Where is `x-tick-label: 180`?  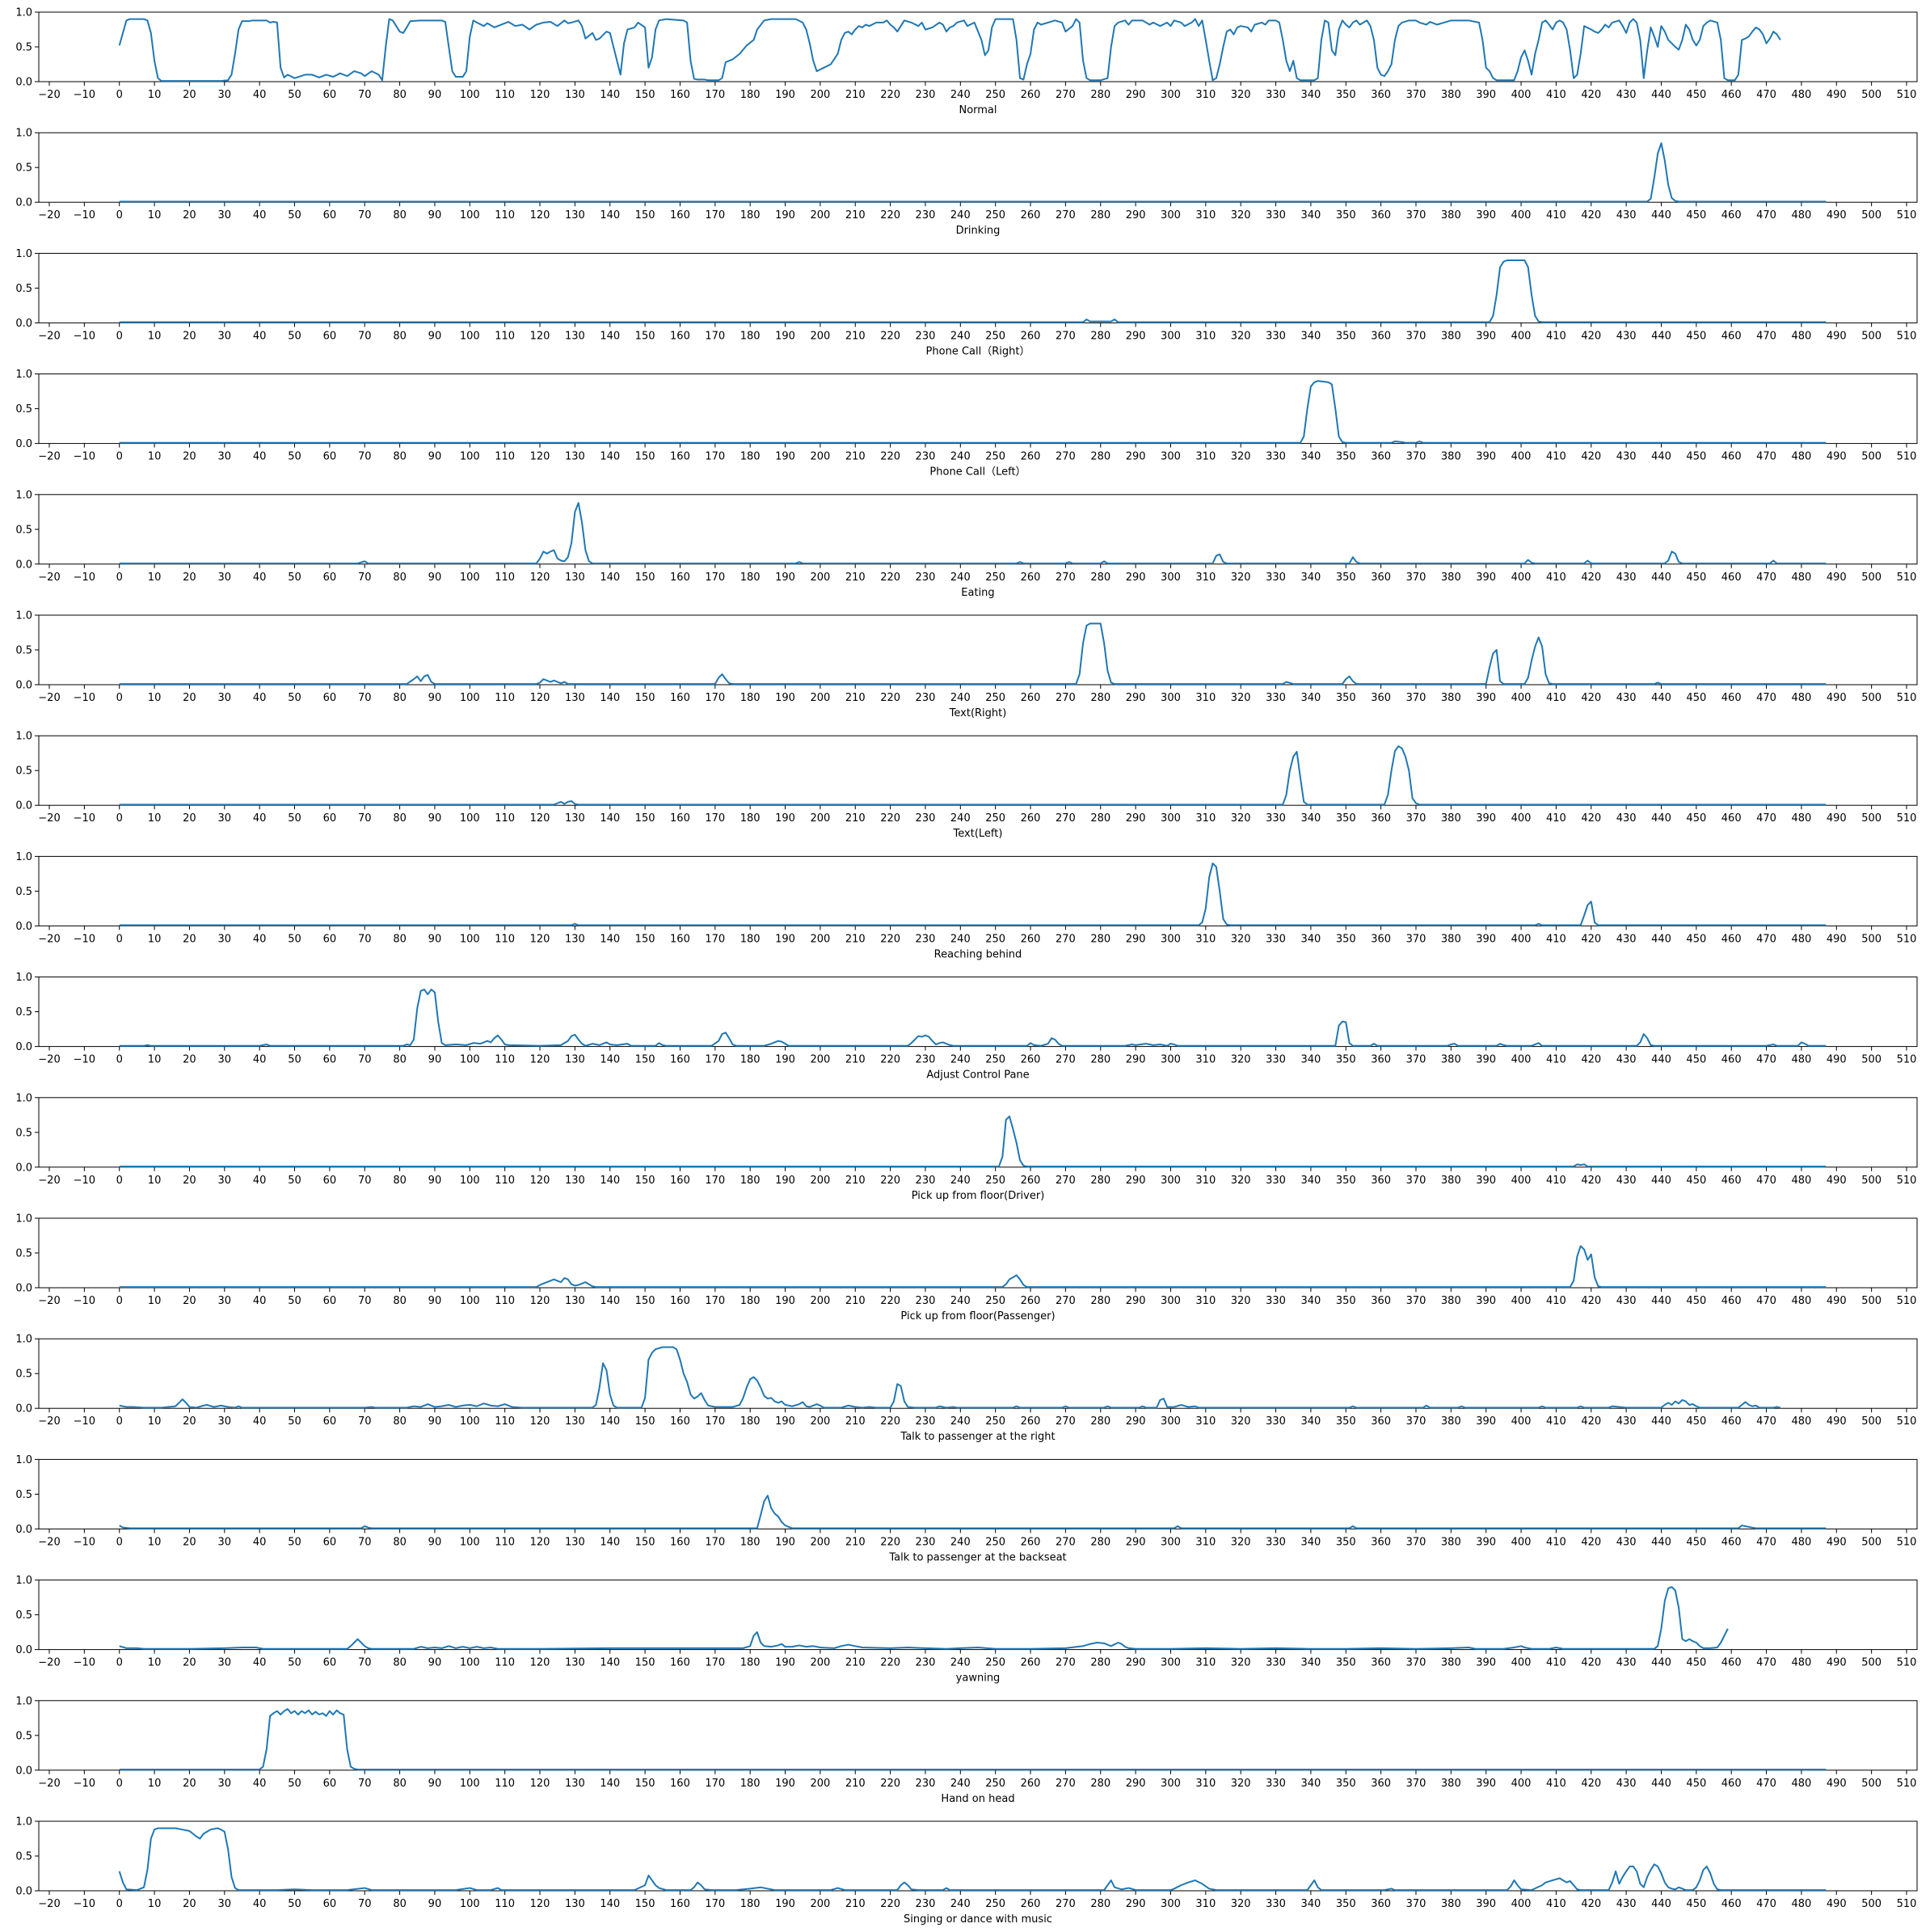 x-tick-label: 180 is located at coordinates (750, 1181).